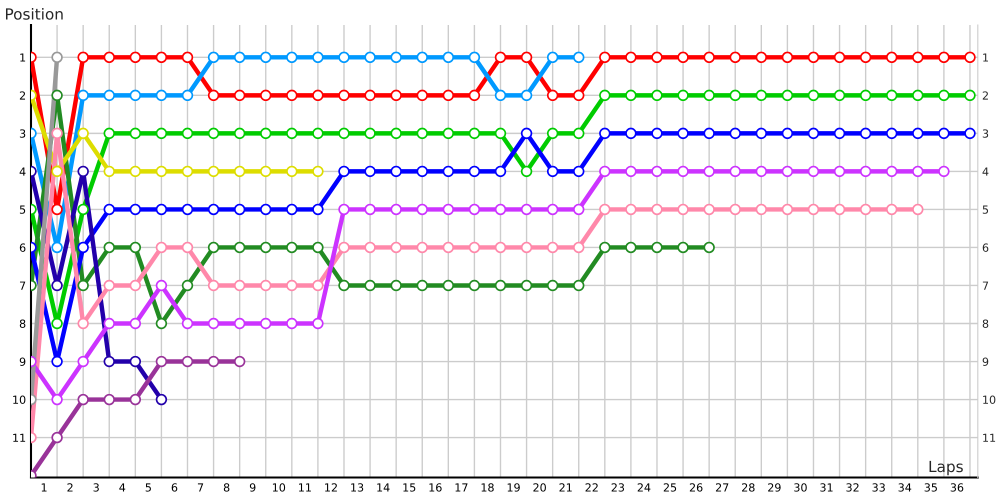  What do you see at coordinates (70, 487) in the screenshot?
I see `x-tick-label: 2` at bounding box center [70, 487].